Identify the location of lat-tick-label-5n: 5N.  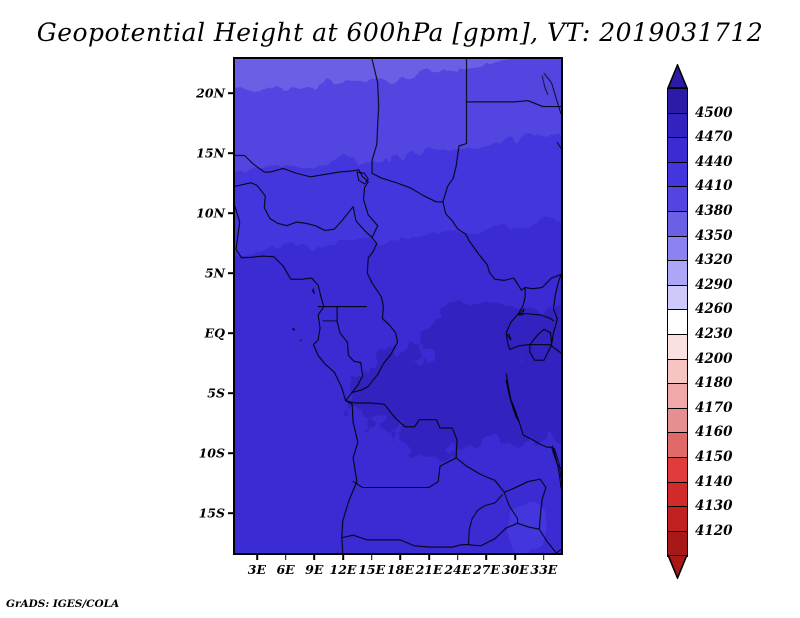
(214, 273).